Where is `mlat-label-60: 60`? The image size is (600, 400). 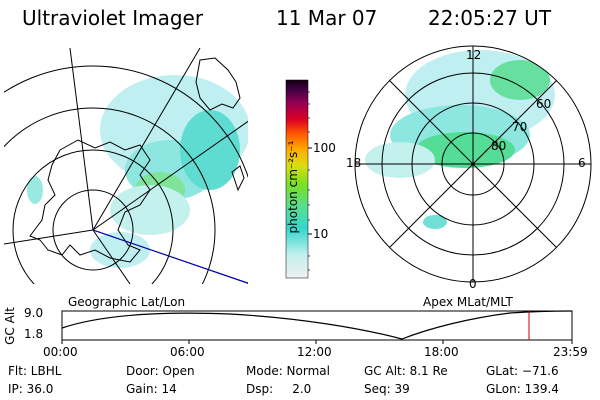
mlat-label-60: 60 is located at coordinates (544, 104).